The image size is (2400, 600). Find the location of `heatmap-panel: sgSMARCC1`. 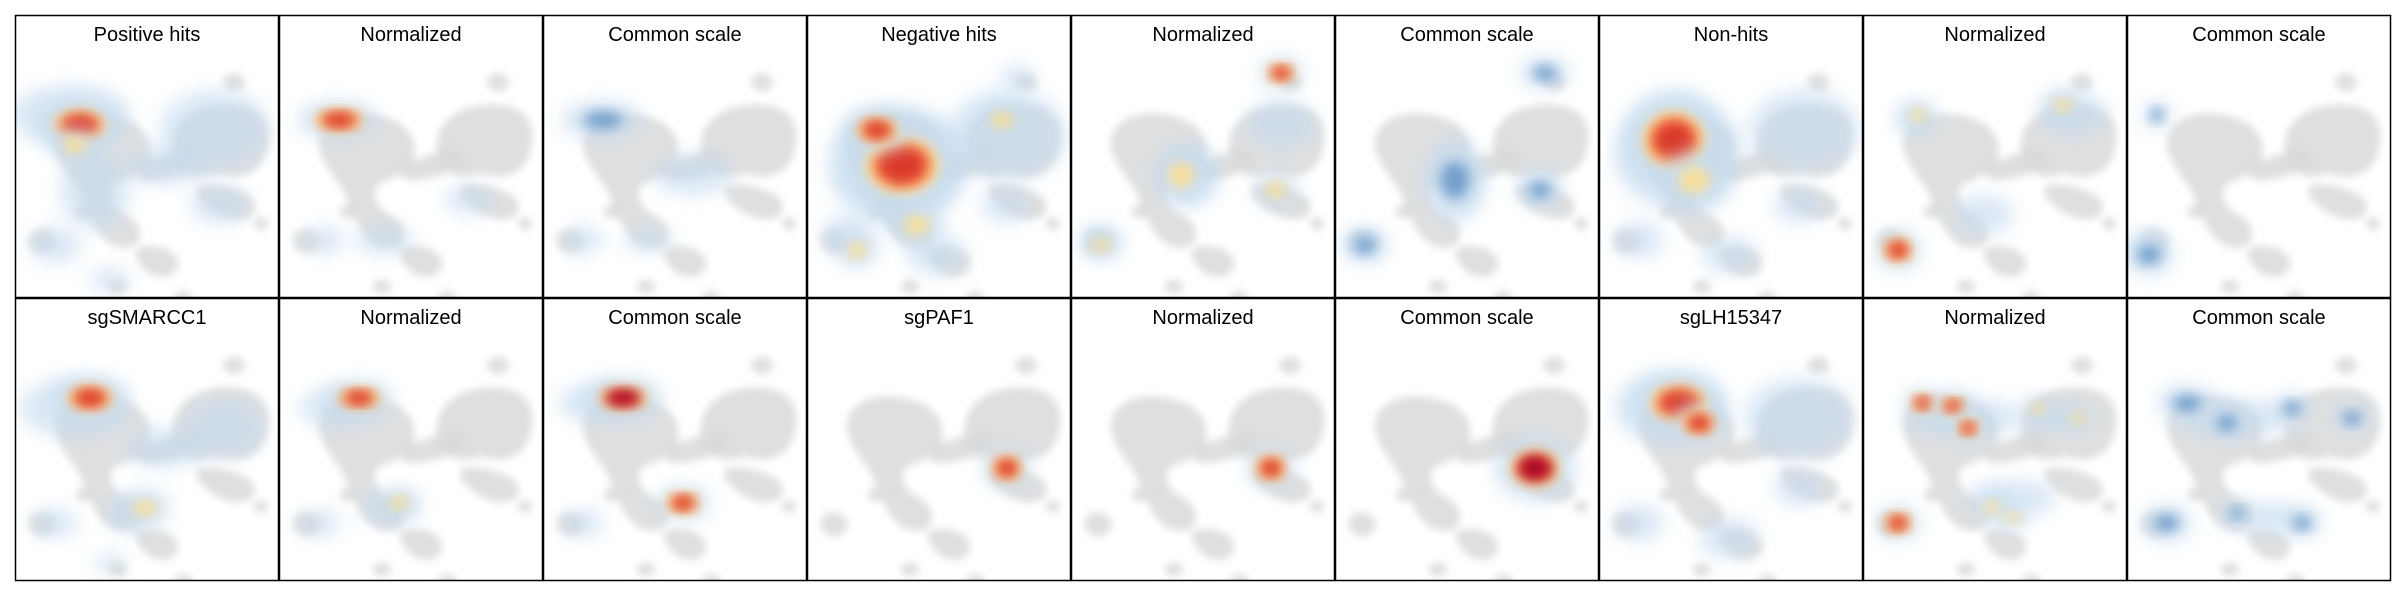

heatmap-panel: sgSMARCC1 is located at coordinates (147, 439).